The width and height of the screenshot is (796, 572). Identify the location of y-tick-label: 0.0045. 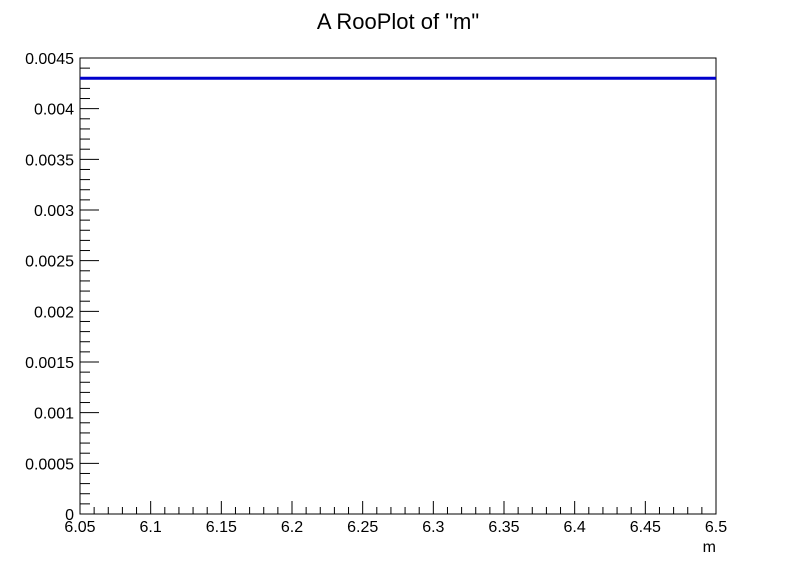
(49, 59).